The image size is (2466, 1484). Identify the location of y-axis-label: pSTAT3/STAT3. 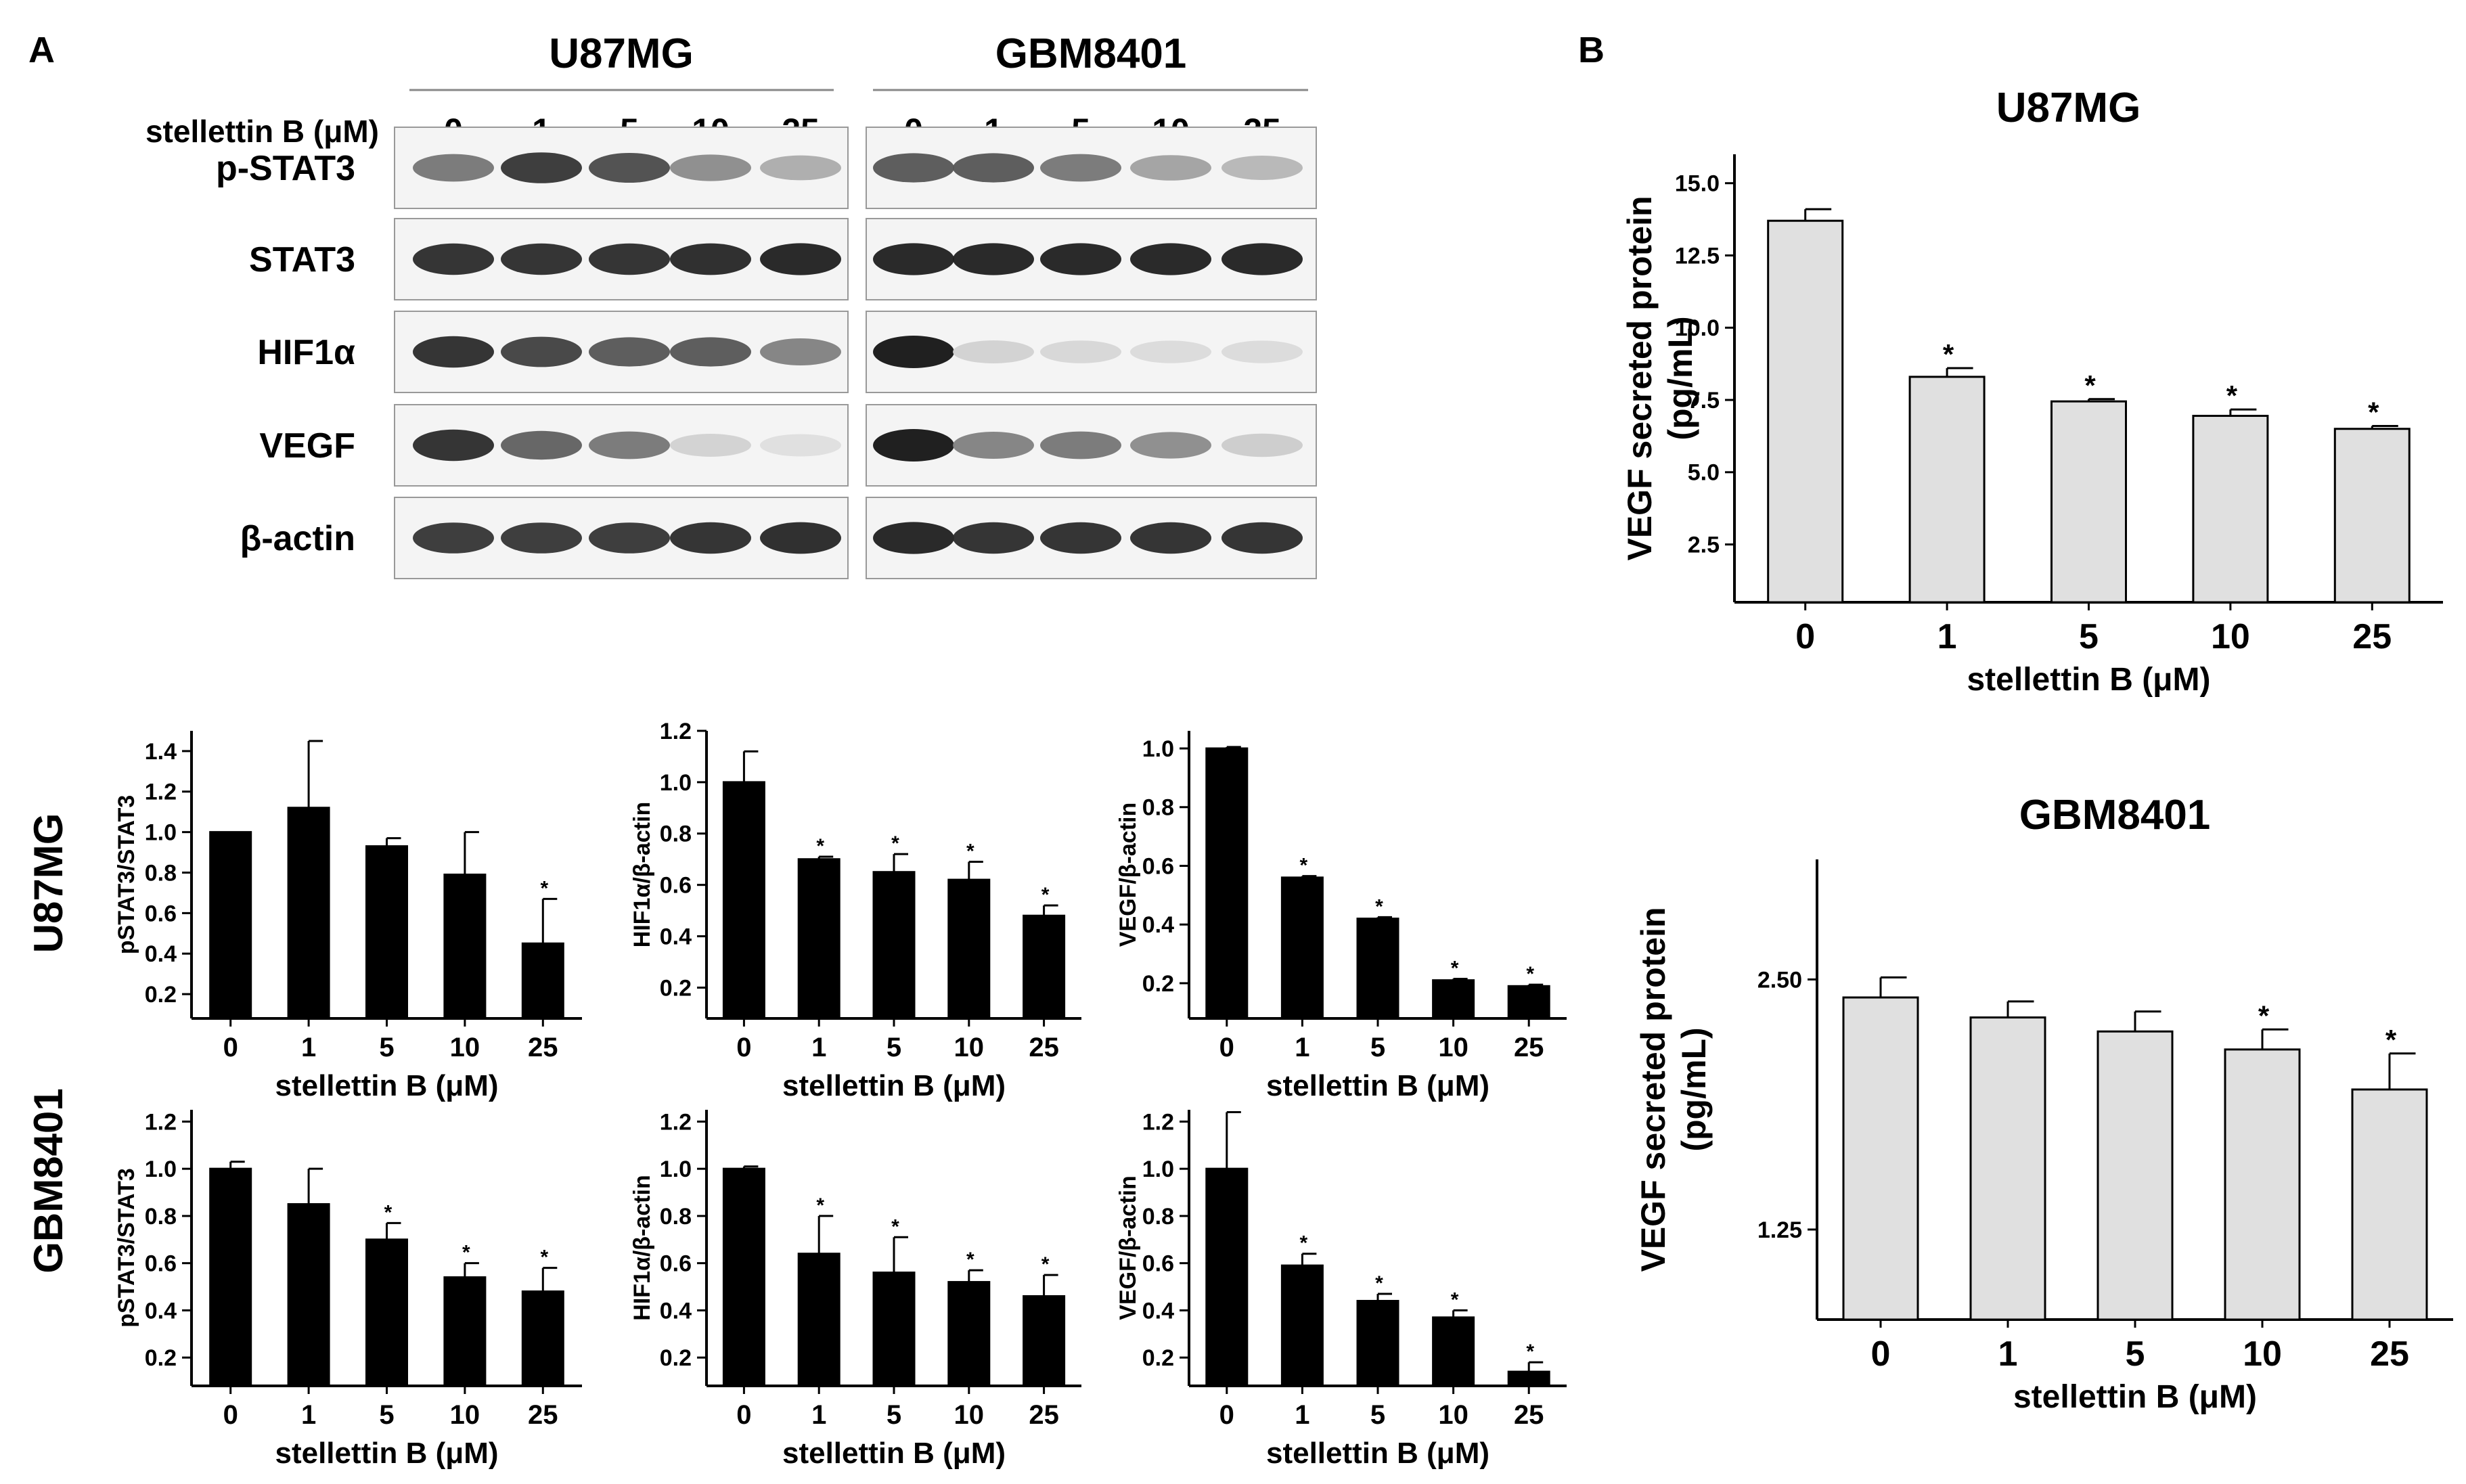
(126, 1247).